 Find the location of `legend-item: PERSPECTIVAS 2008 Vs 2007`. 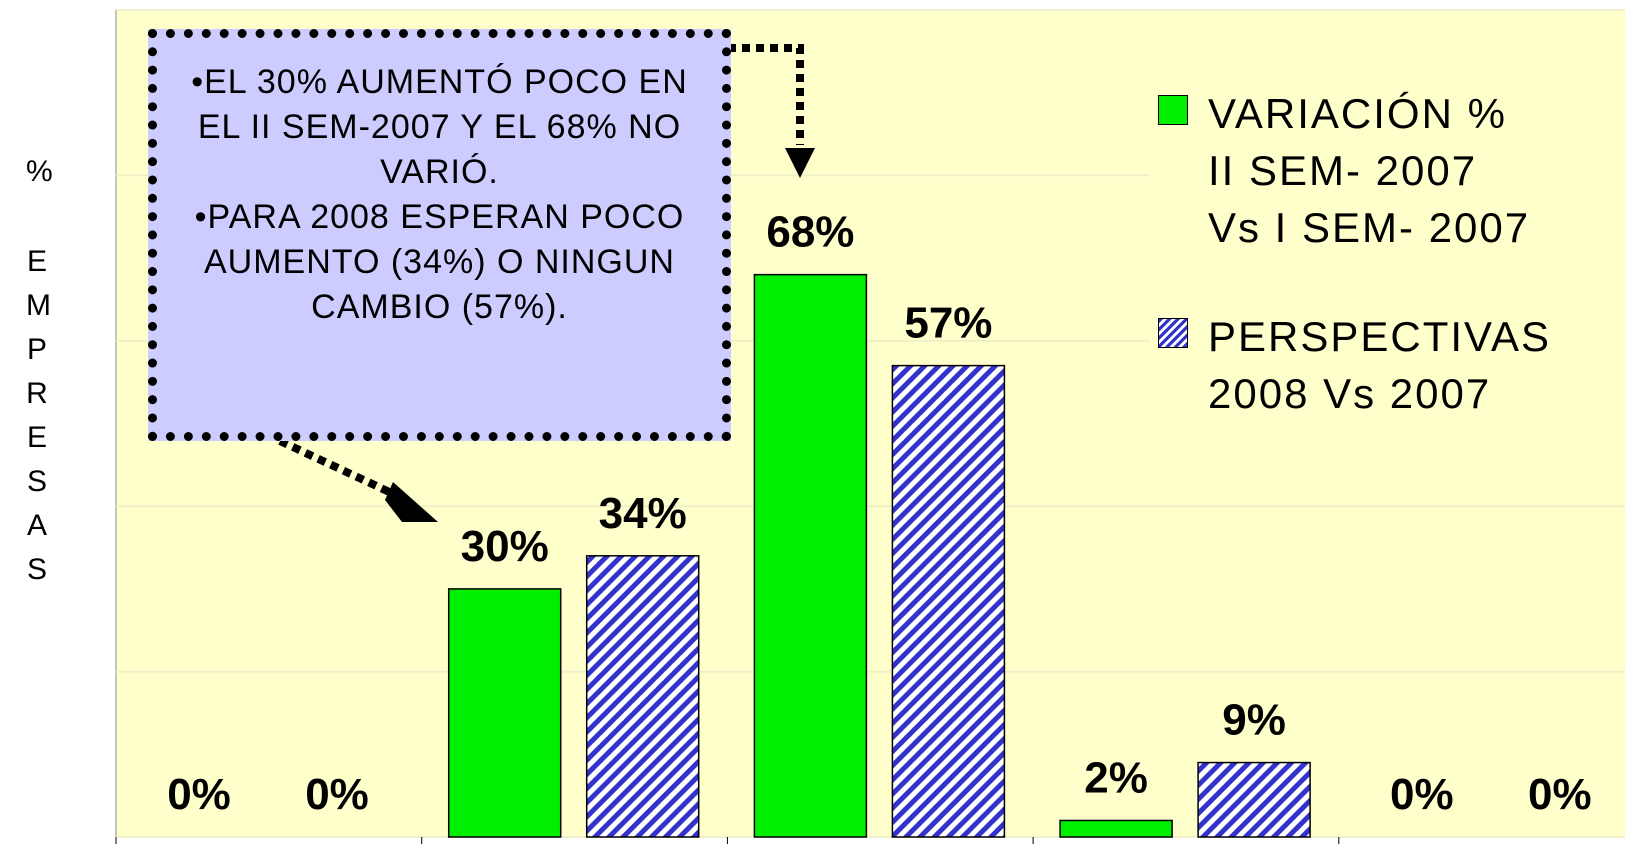

legend-item: PERSPECTIVAS 2008 Vs 2007 is located at coordinates (1387, 365).